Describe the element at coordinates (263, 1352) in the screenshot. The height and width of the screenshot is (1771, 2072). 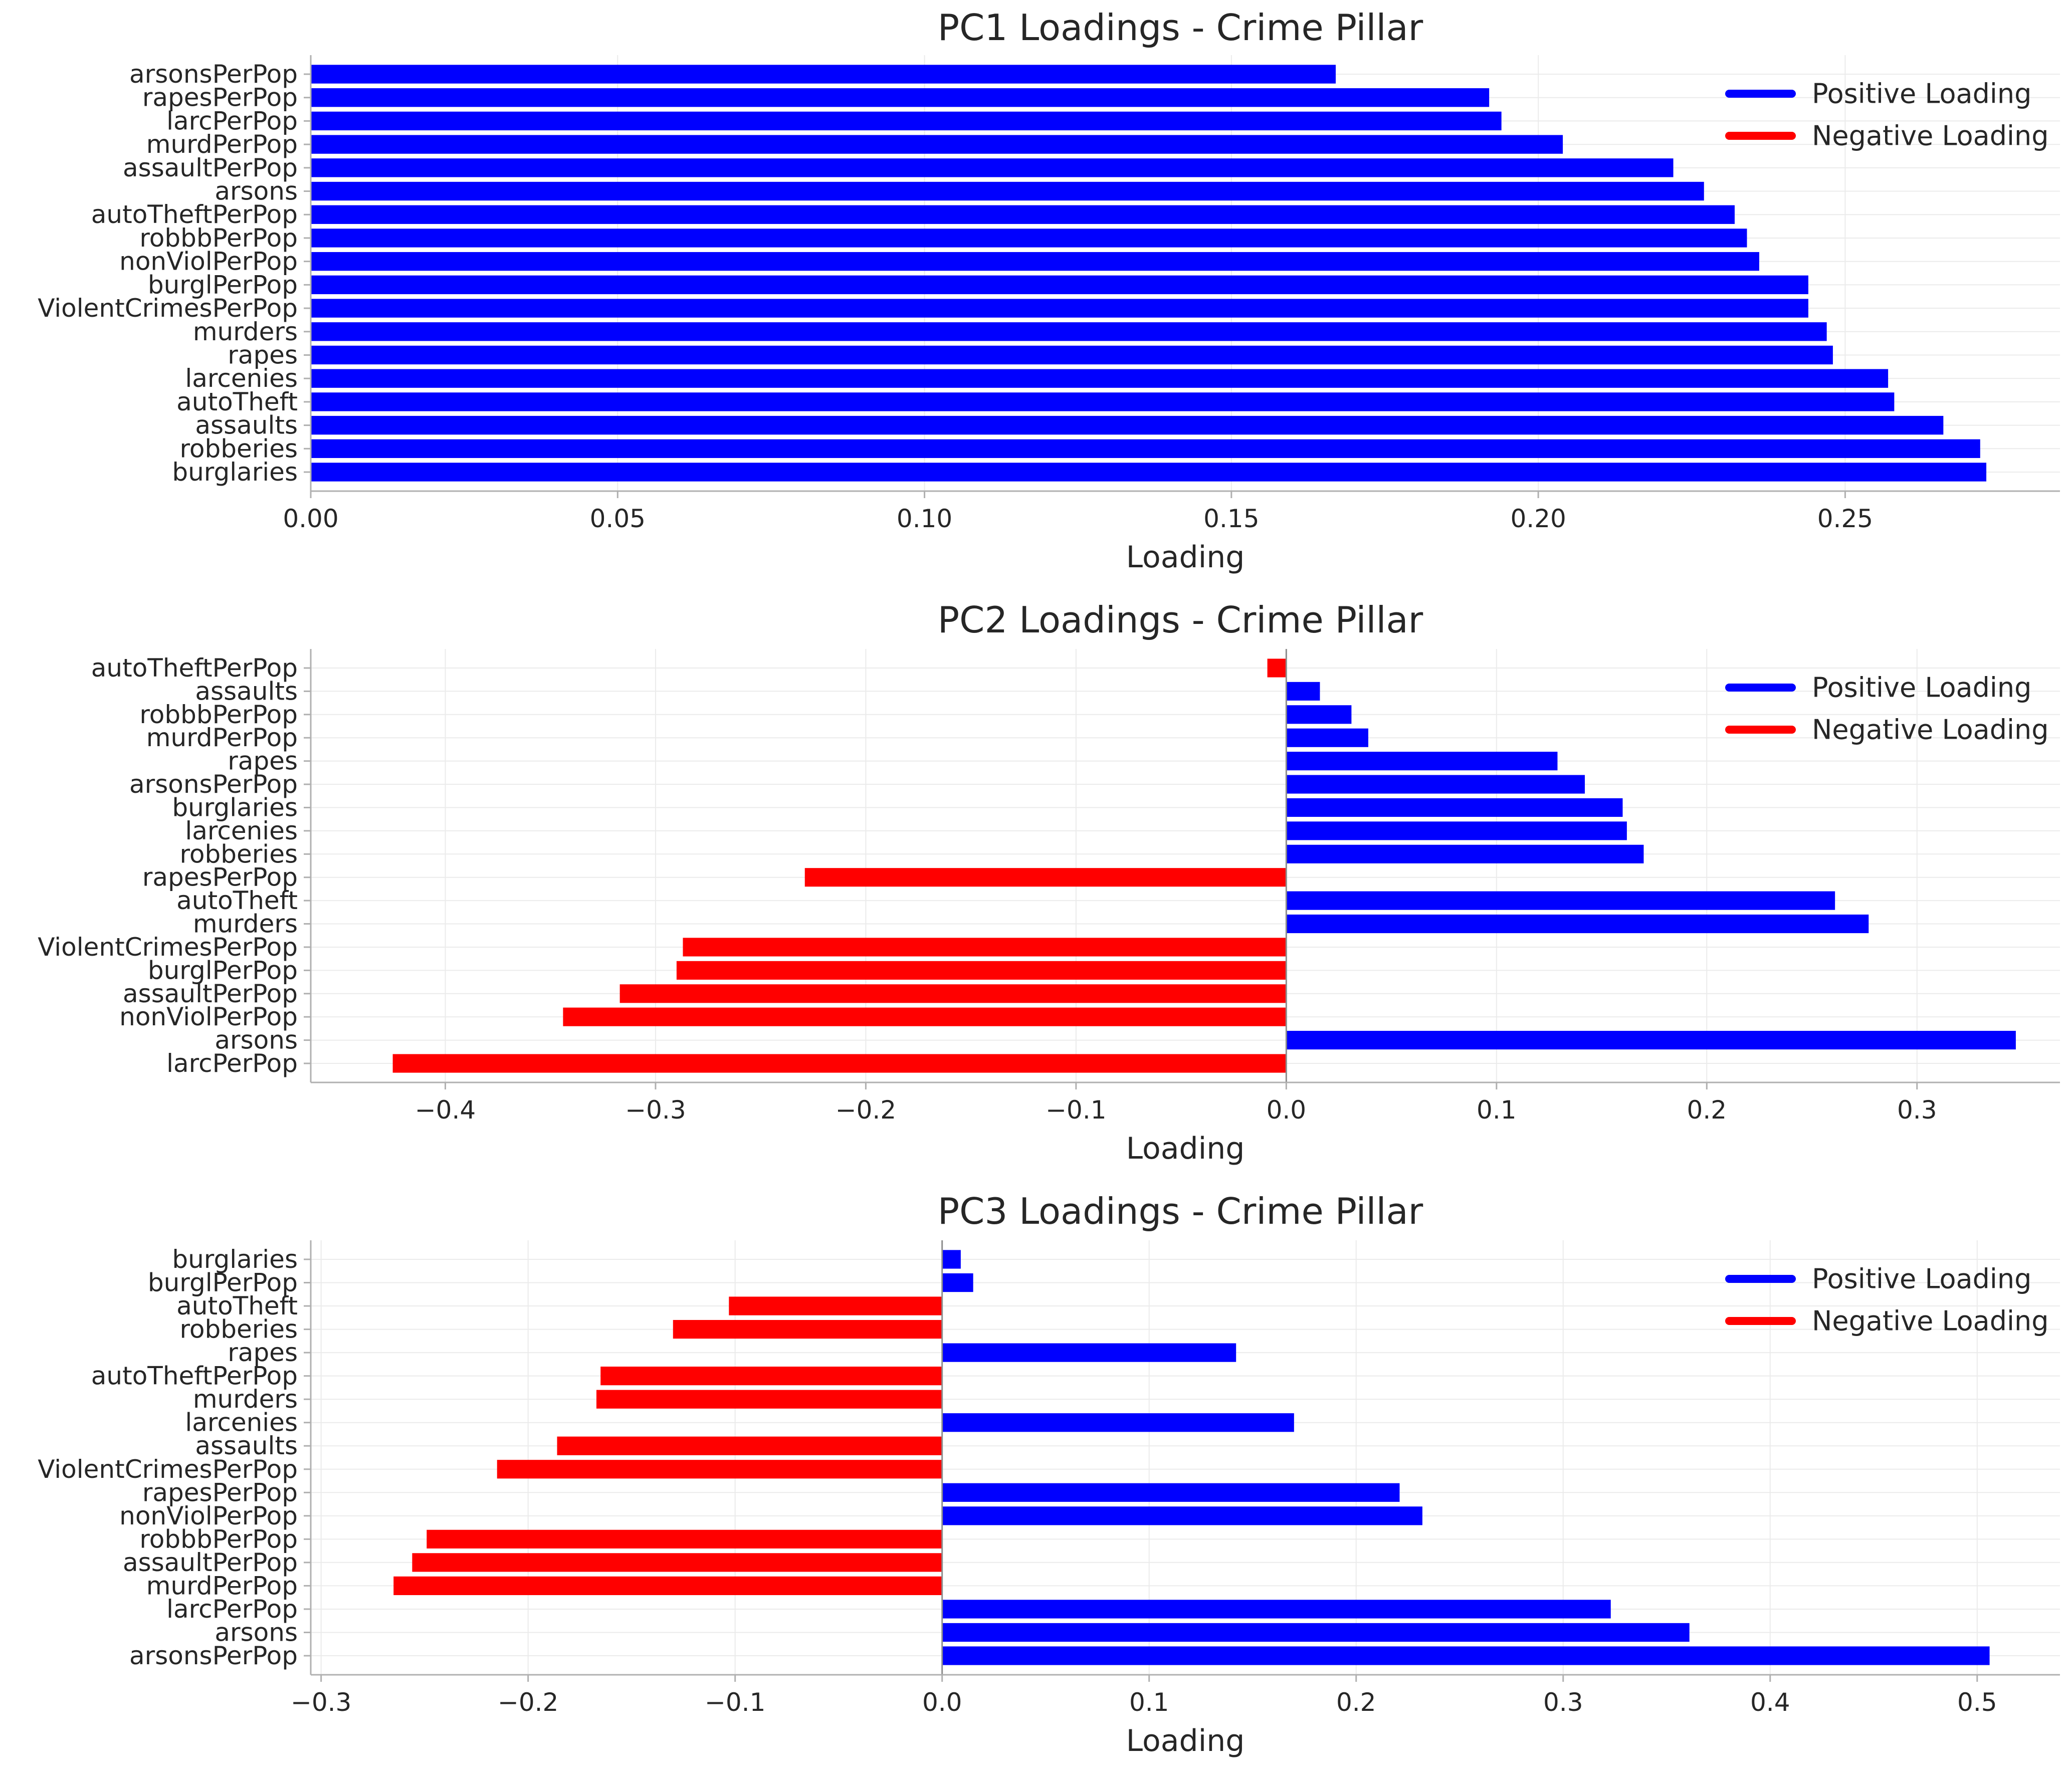
I see `y-tick-label: rapes` at that location.